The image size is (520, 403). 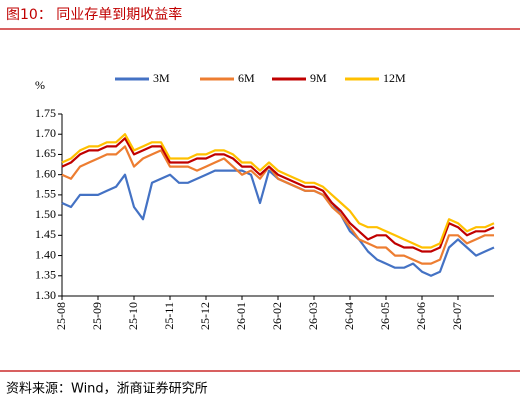 What do you see at coordinates (205, 316) in the screenshot?
I see `x-tick-label: 25-12` at bounding box center [205, 316].